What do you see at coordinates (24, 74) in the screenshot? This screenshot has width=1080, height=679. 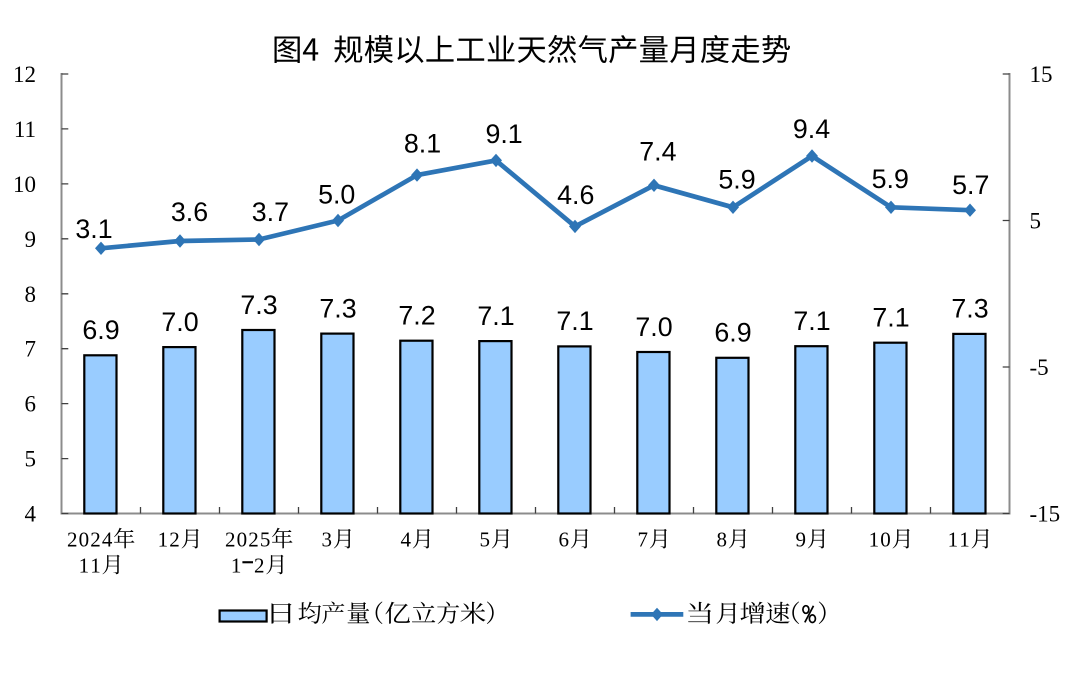 I see `svg-text: 12` at bounding box center [24, 74].